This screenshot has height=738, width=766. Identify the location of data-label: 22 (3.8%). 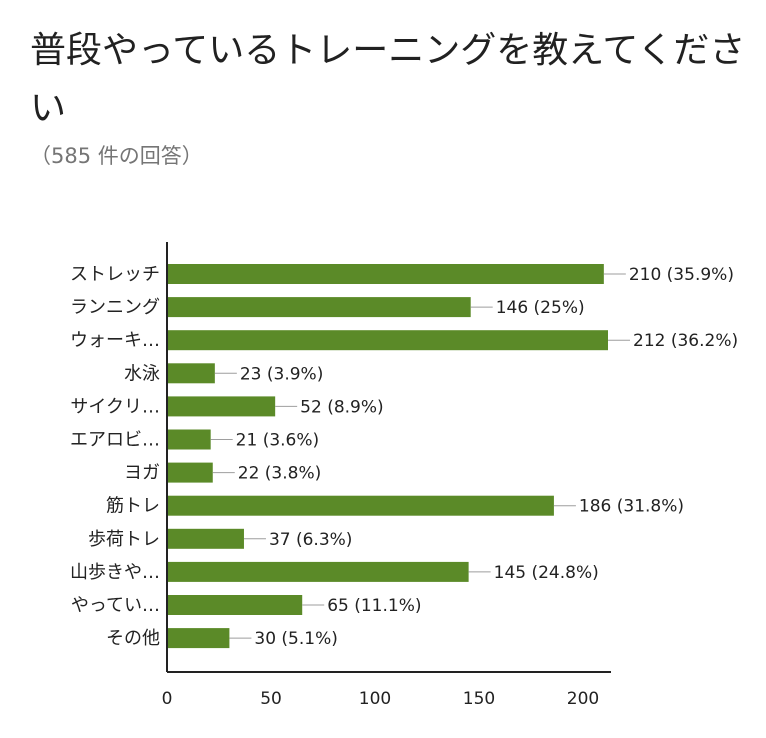
(280, 474).